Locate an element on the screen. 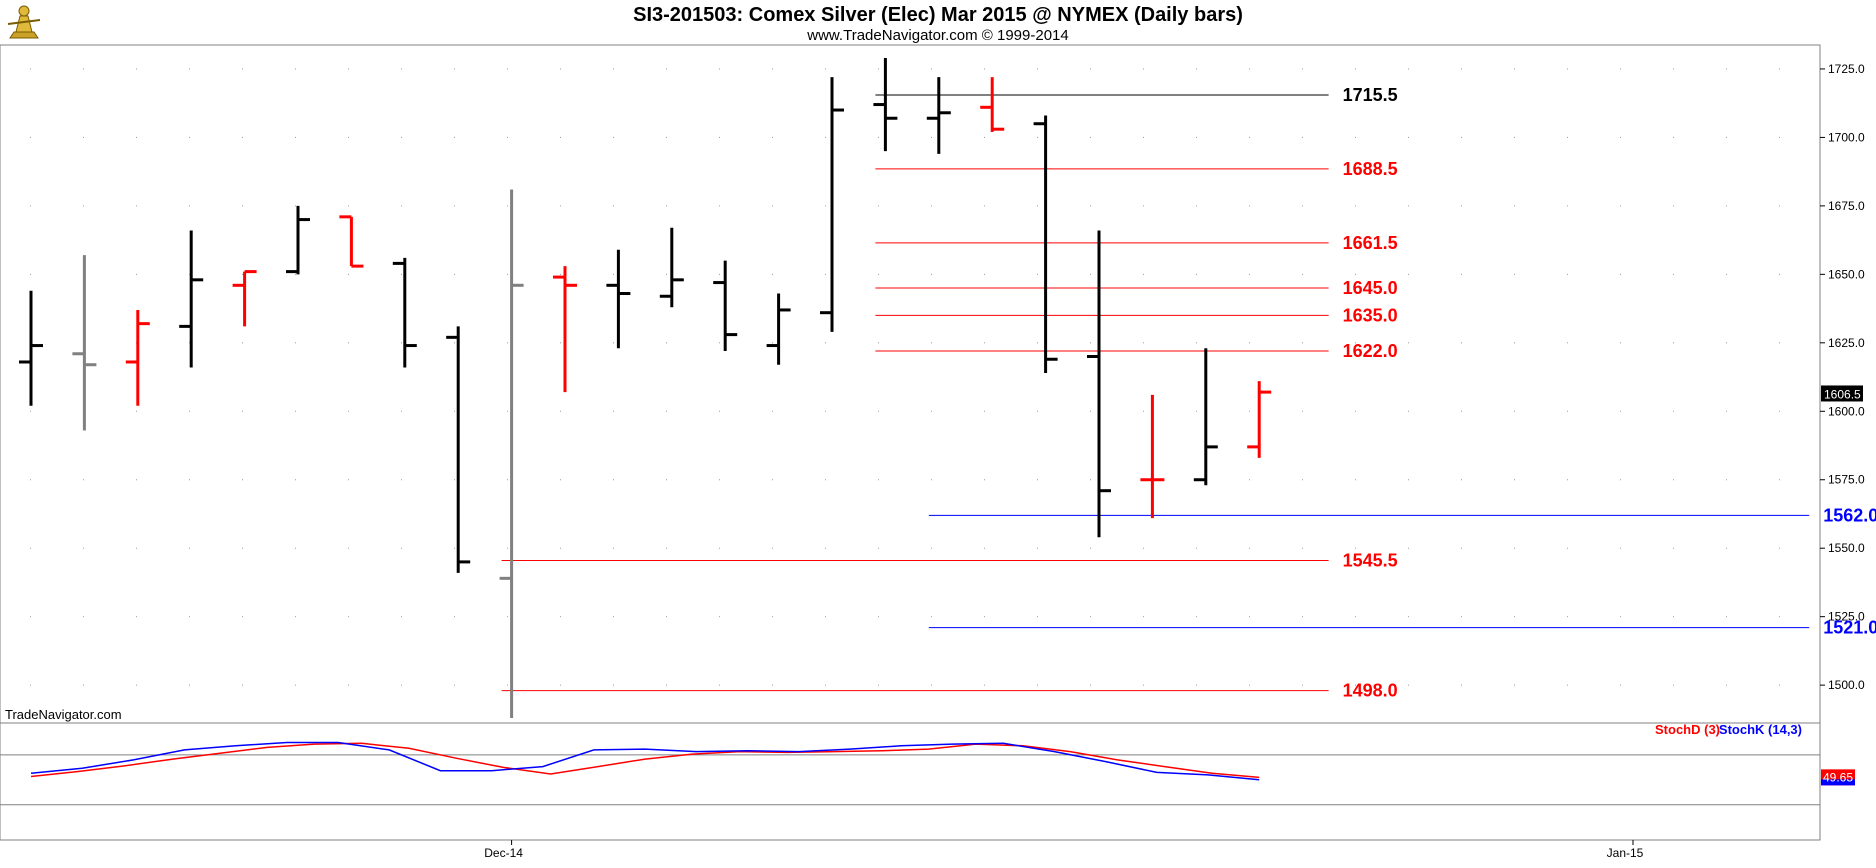  level-label: 1635.0 is located at coordinates (1370, 315).